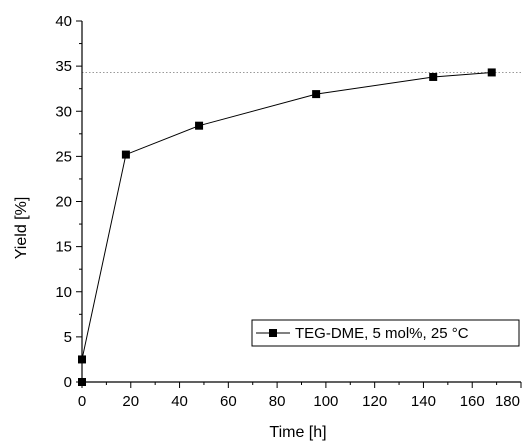 The image size is (522, 441). I want to click on x-tick-label: 140, so click(423, 401).